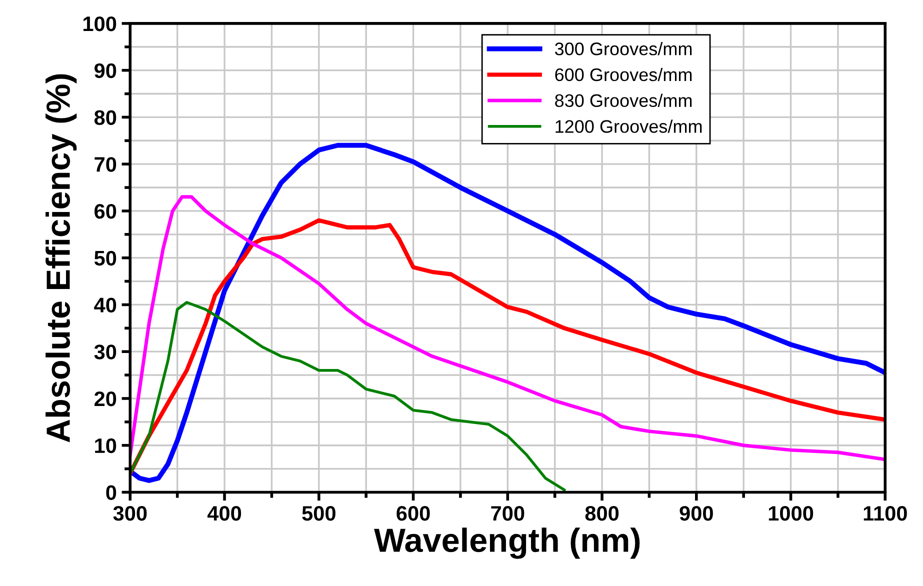 This screenshot has height=586, width=923. What do you see at coordinates (105, 117) in the screenshot?
I see `y-tick-label: 80` at bounding box center [105, 117].